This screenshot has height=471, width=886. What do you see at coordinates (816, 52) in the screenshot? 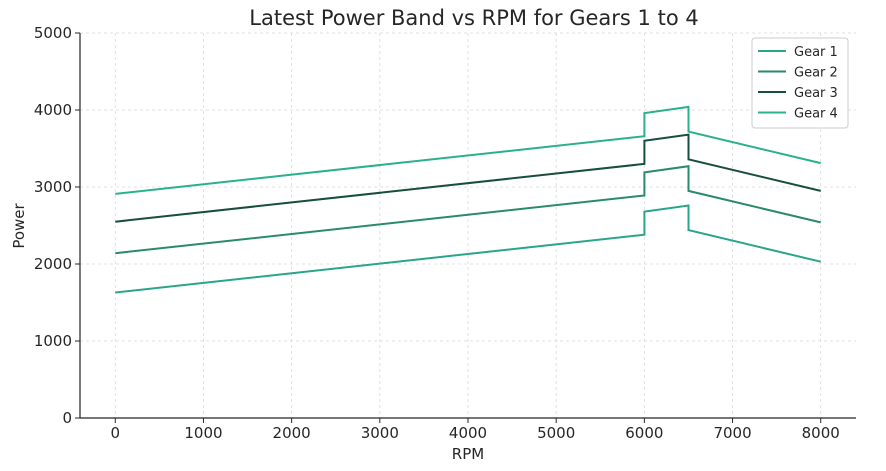
I see `legend-label-gear-1: Gear 1` at bounding box center [816, 52].